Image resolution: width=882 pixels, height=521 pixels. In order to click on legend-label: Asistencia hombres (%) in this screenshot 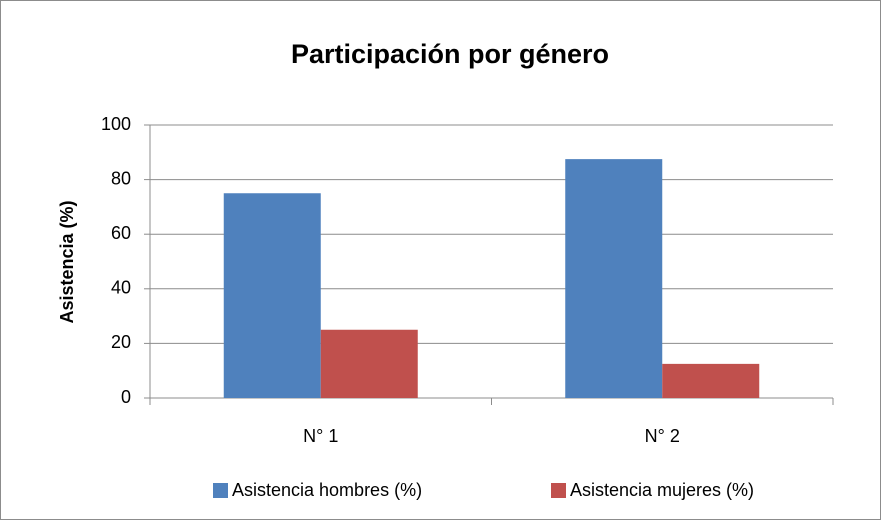, I will do `click(327, 490)`.